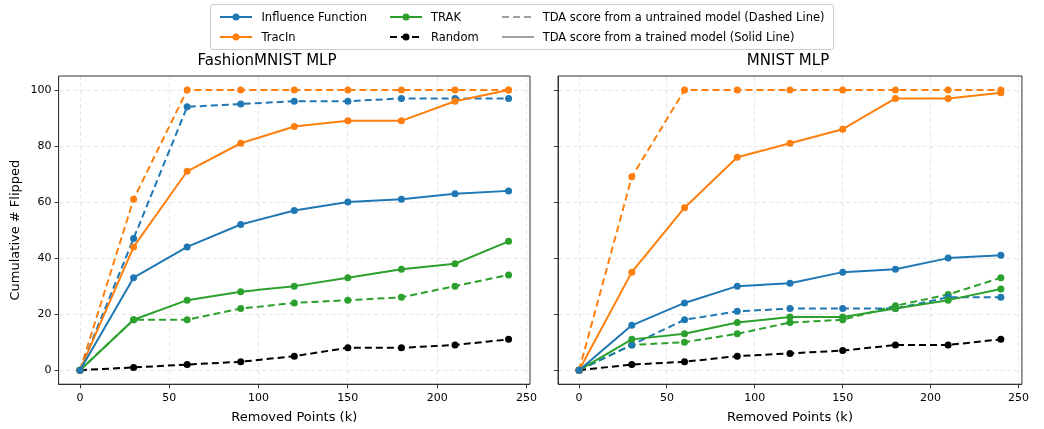  I want to click on legend-label: Influence Function, so click(314, 17).